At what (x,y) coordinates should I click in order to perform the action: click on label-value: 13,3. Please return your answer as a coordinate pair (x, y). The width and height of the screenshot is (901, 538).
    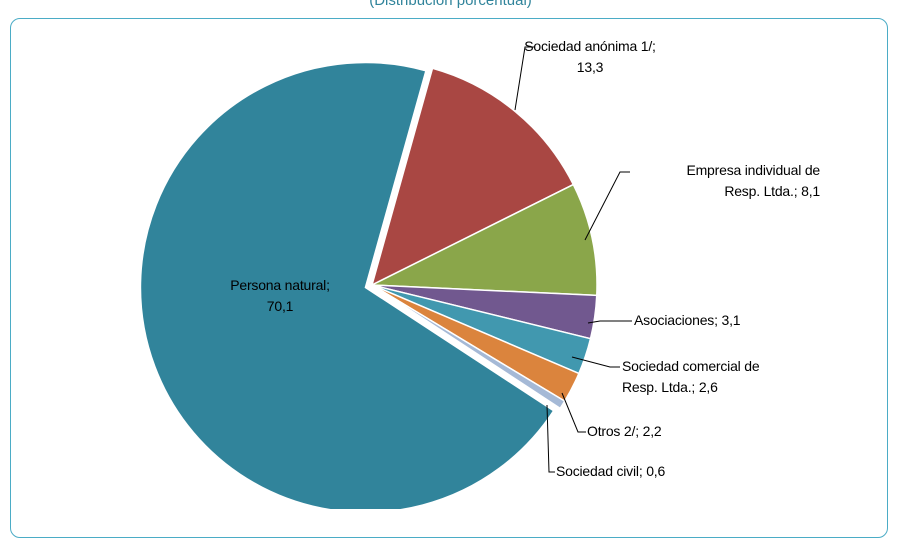
    Looking at the image, I should click on (590, 67).